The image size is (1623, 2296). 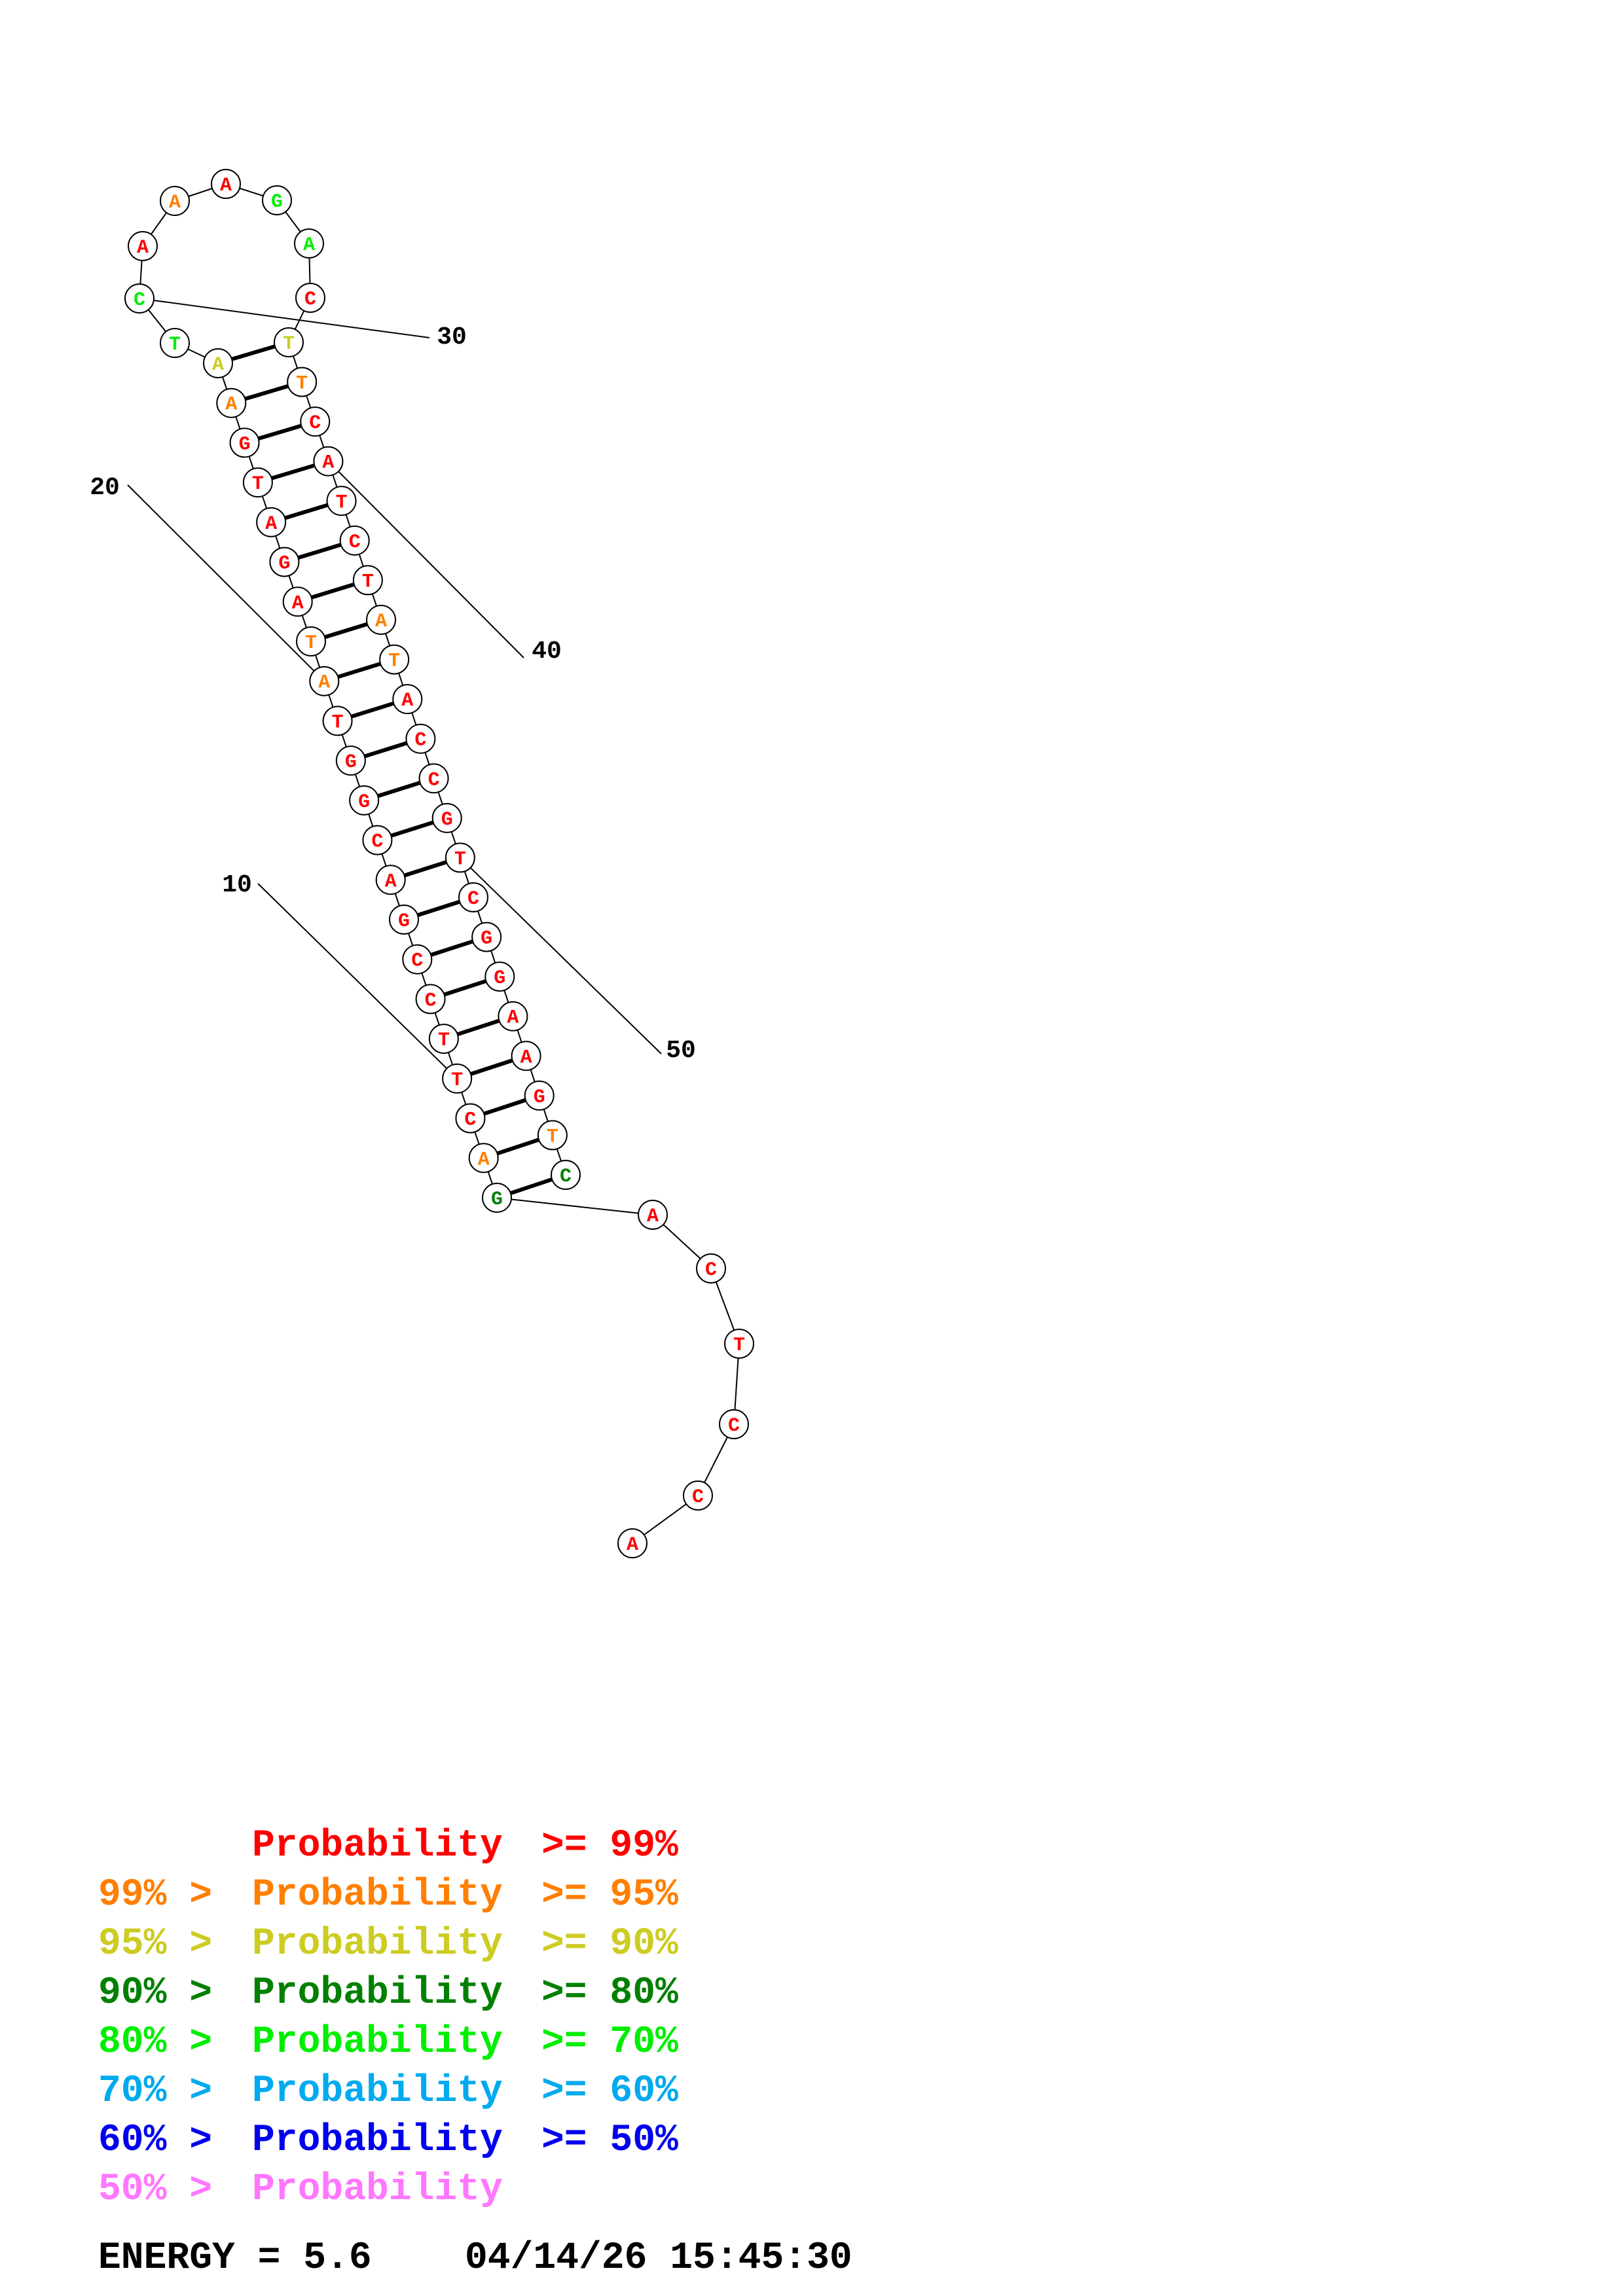 What do you see at coordinates (105, 488) in the screenshot?
I see `position-label: 20` at bounding box center [105, 488].